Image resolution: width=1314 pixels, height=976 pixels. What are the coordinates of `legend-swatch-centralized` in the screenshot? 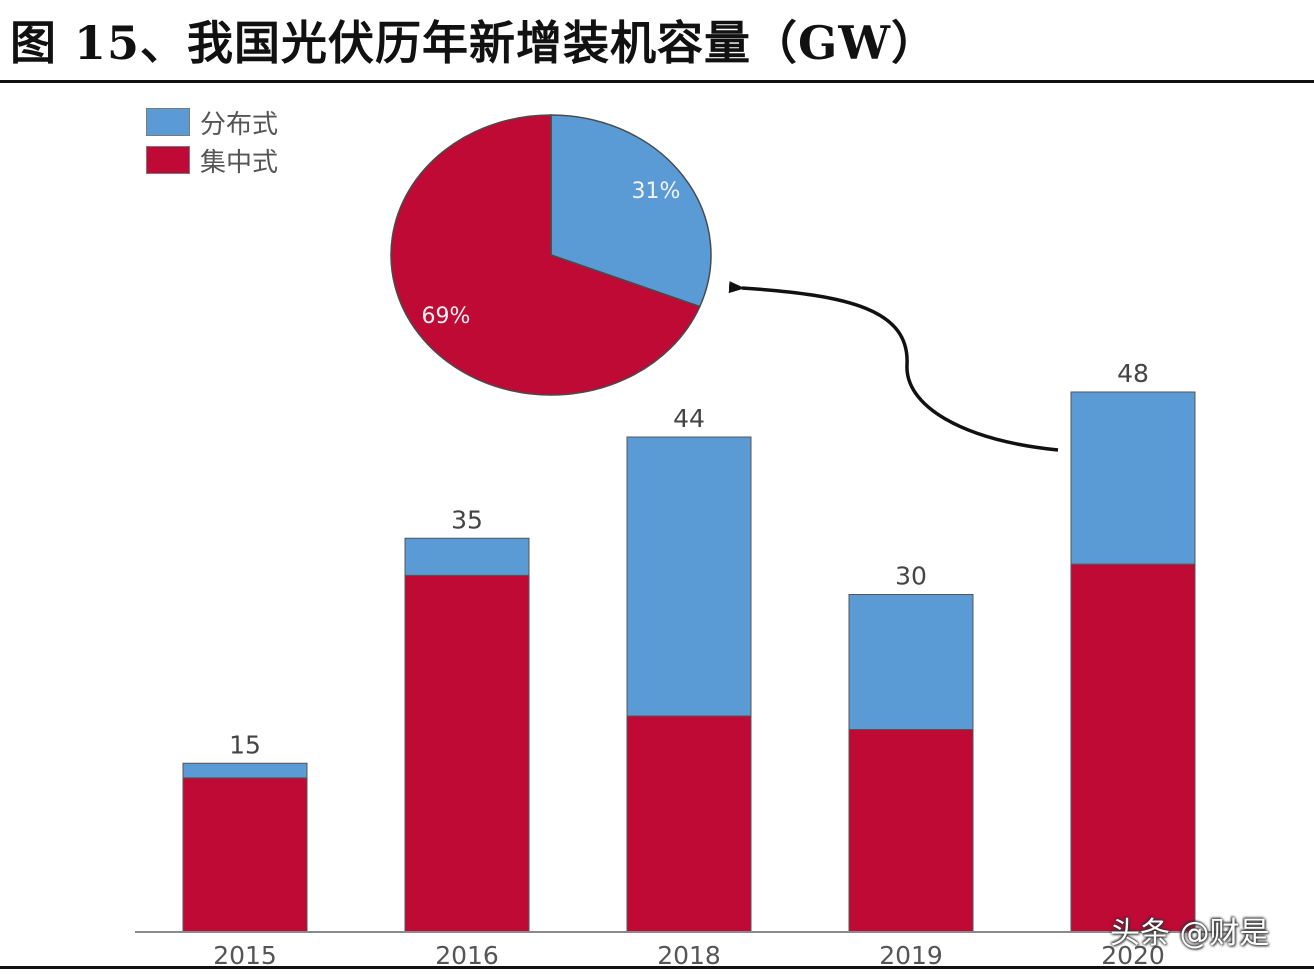 It's located at (168, 160).